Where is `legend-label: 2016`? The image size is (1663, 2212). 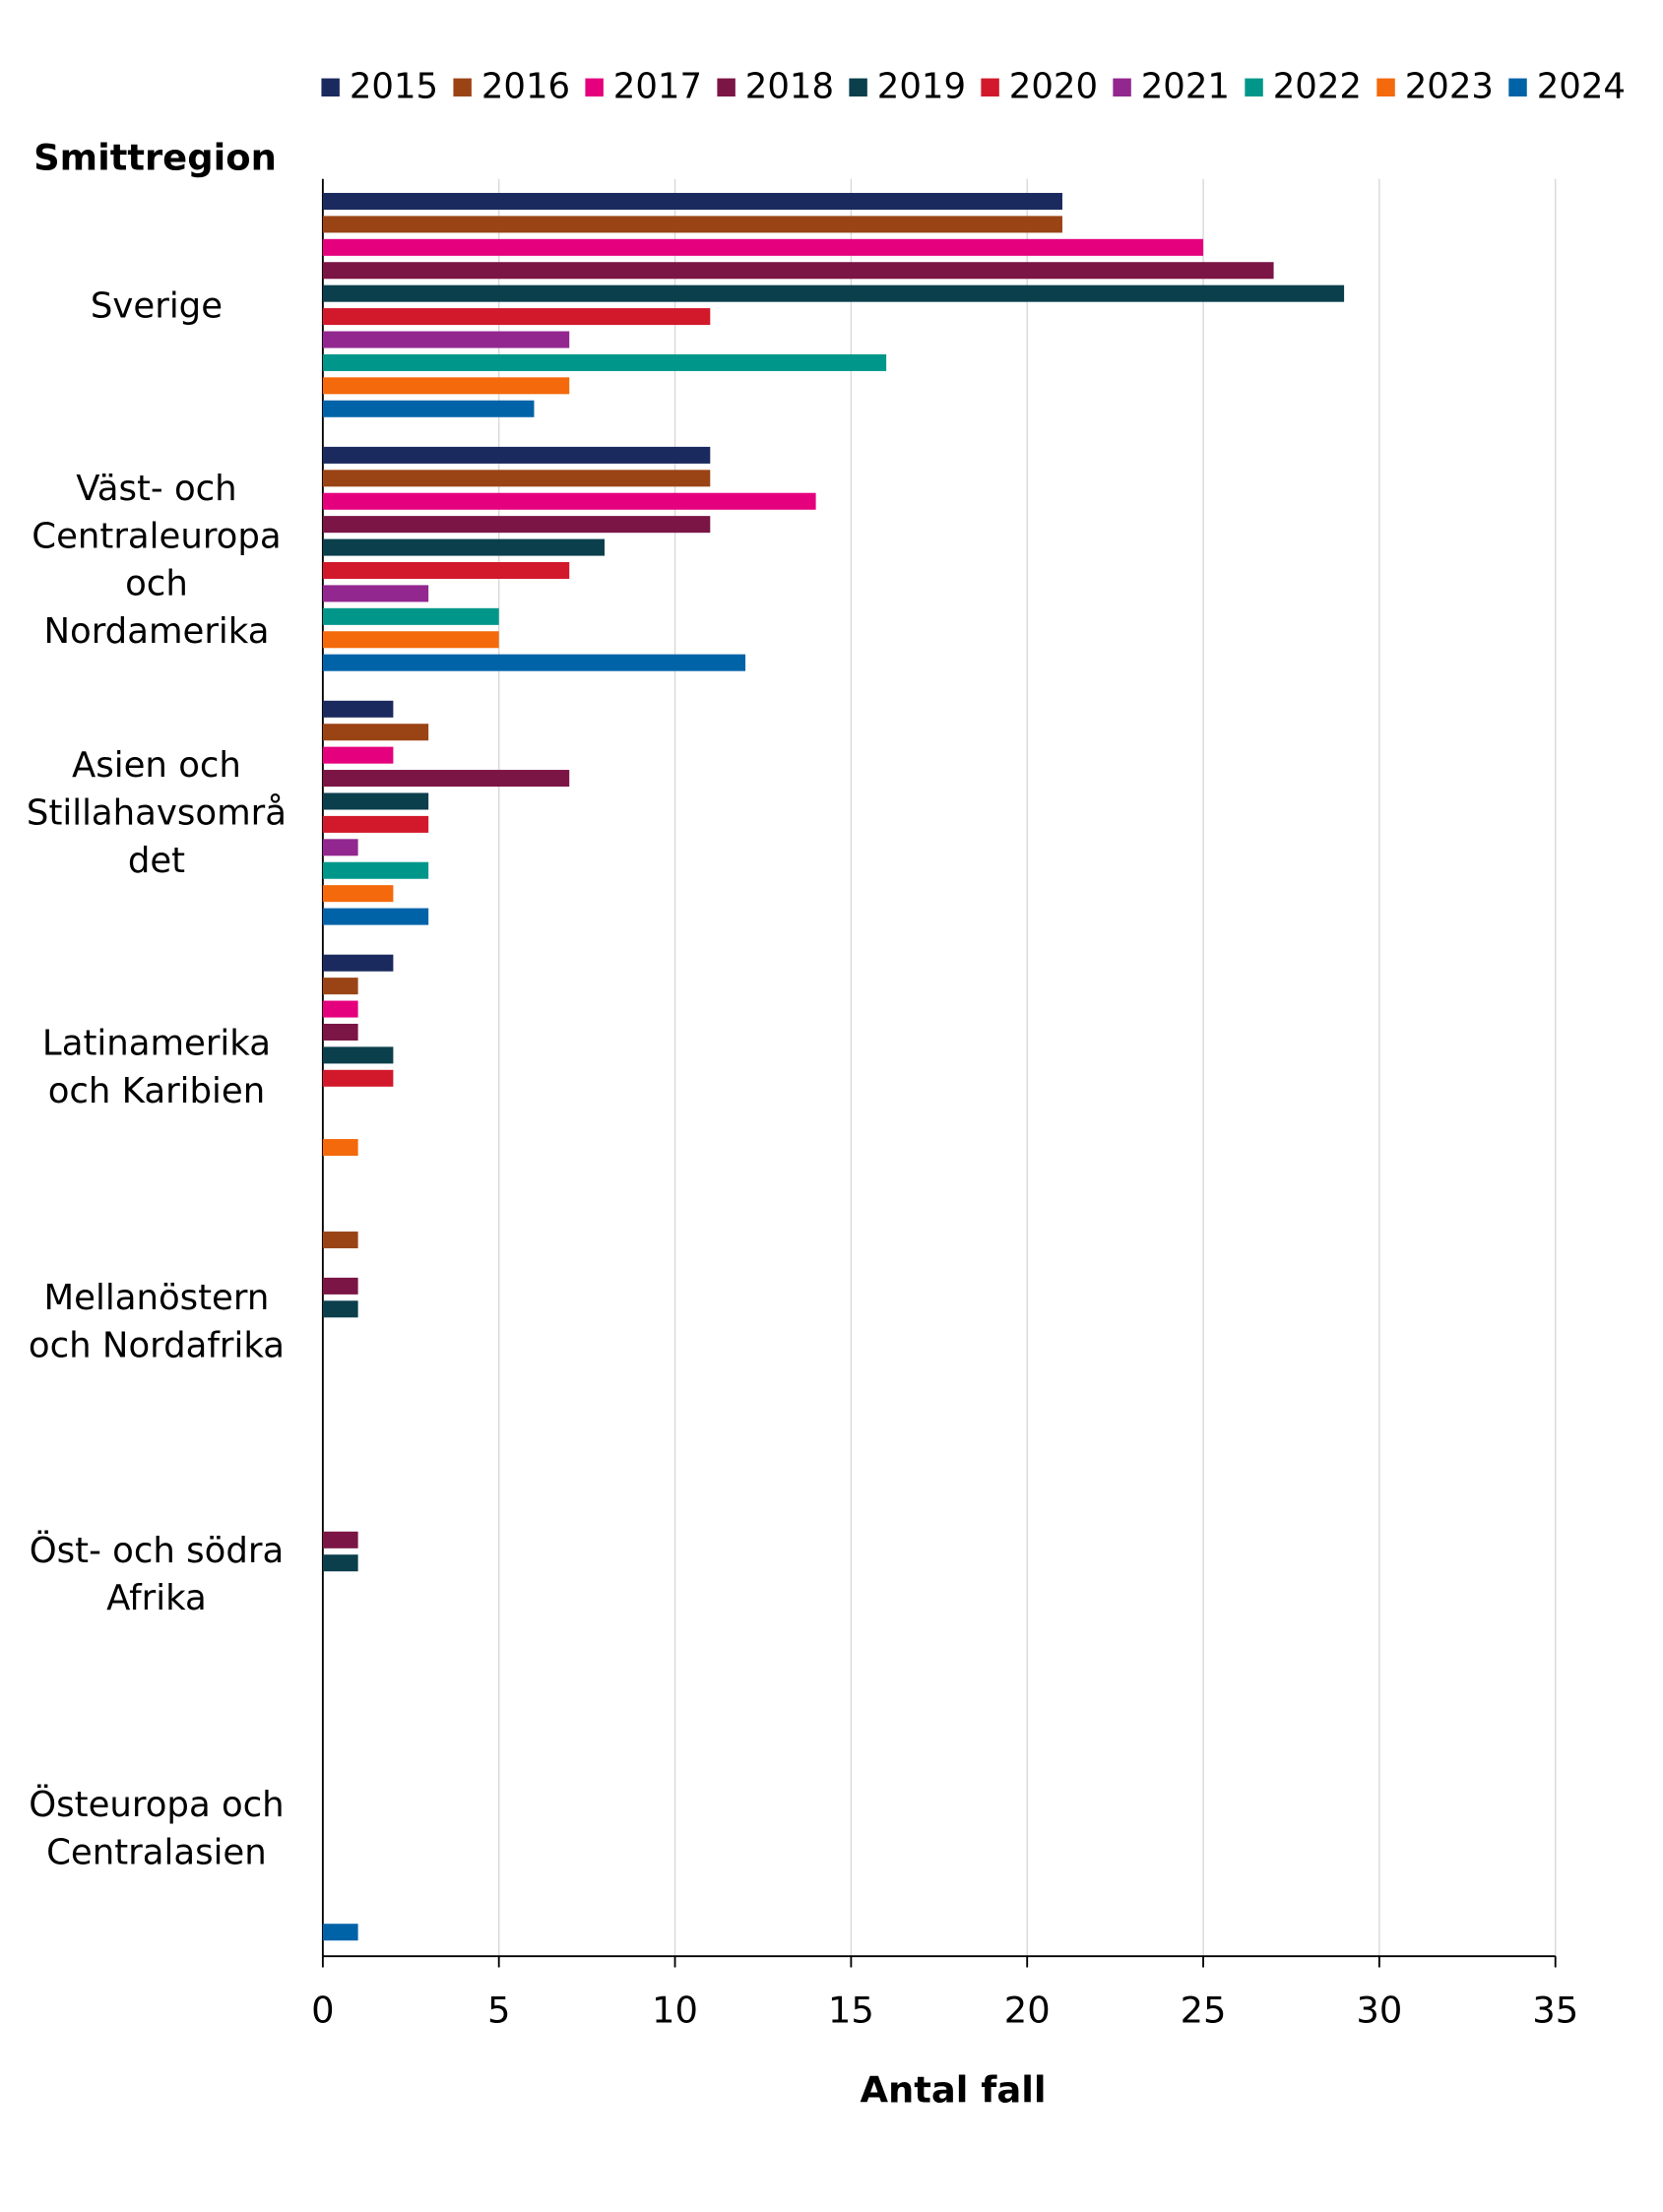
legend-label: 2016 is located at coordinates (525, 87).